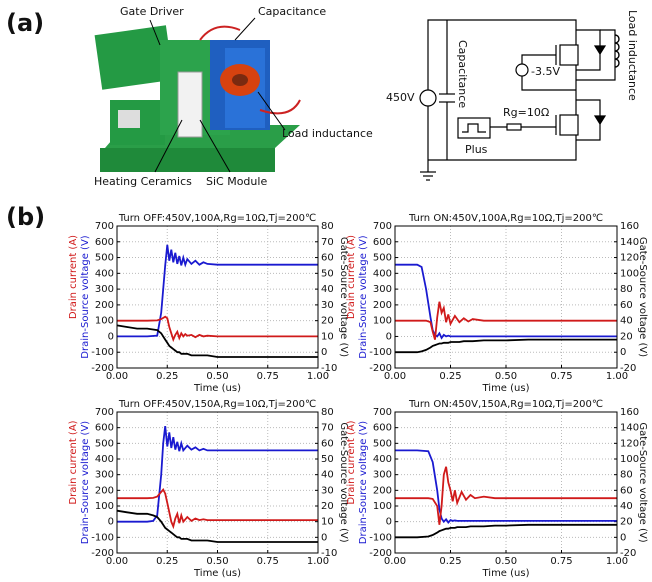  What do you see at coordinates (197, 95) in the screenshot?
I see `photo` at bounding box center [197, 95].